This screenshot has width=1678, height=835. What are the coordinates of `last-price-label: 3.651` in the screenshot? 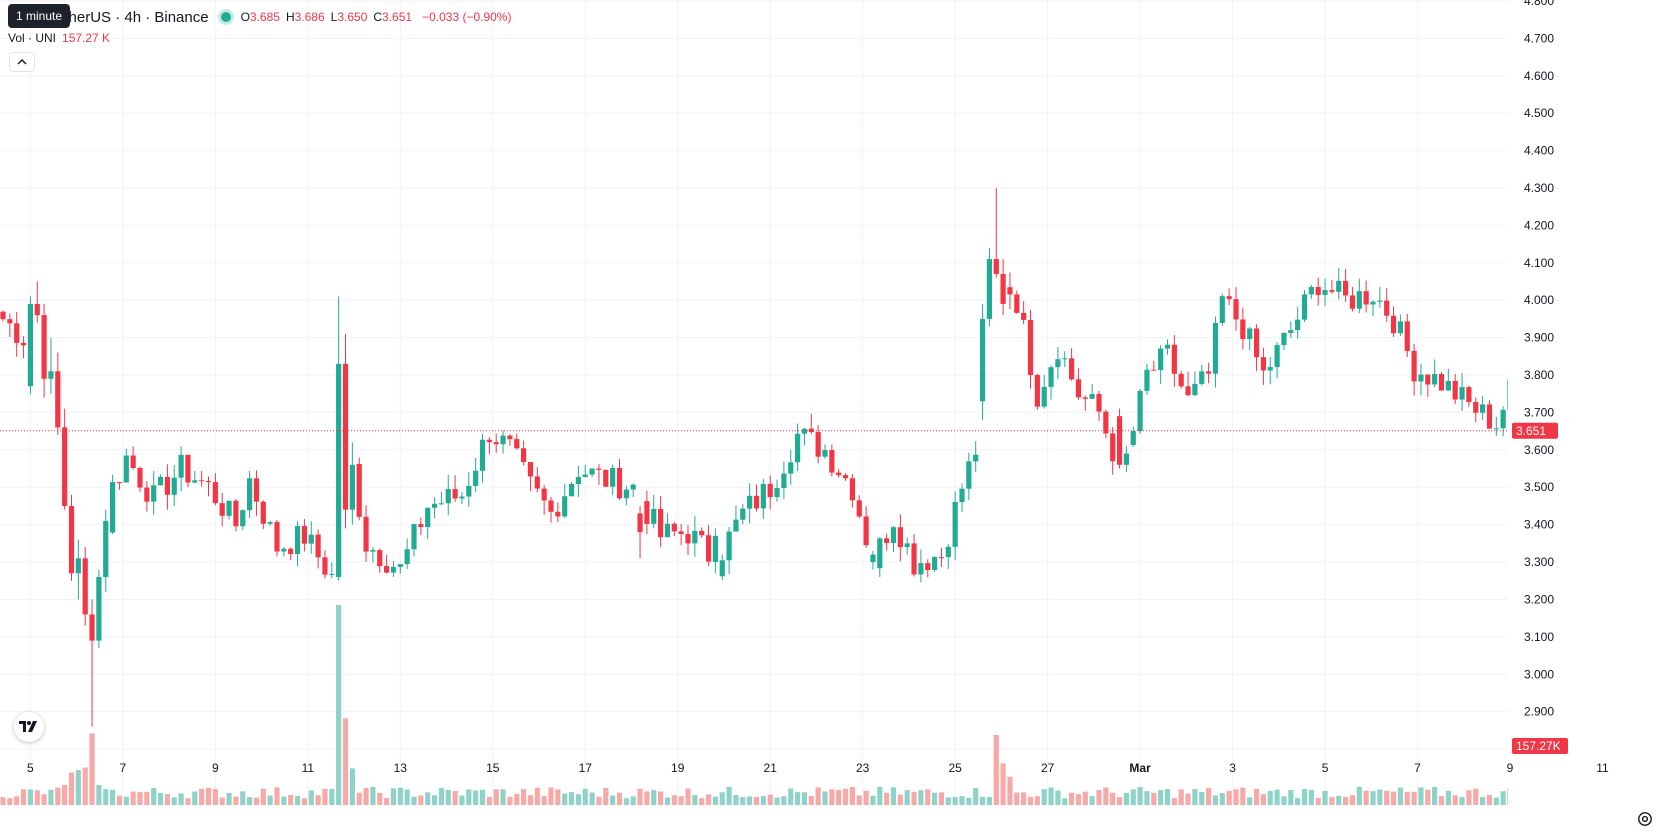 It's located at (1531, 431).